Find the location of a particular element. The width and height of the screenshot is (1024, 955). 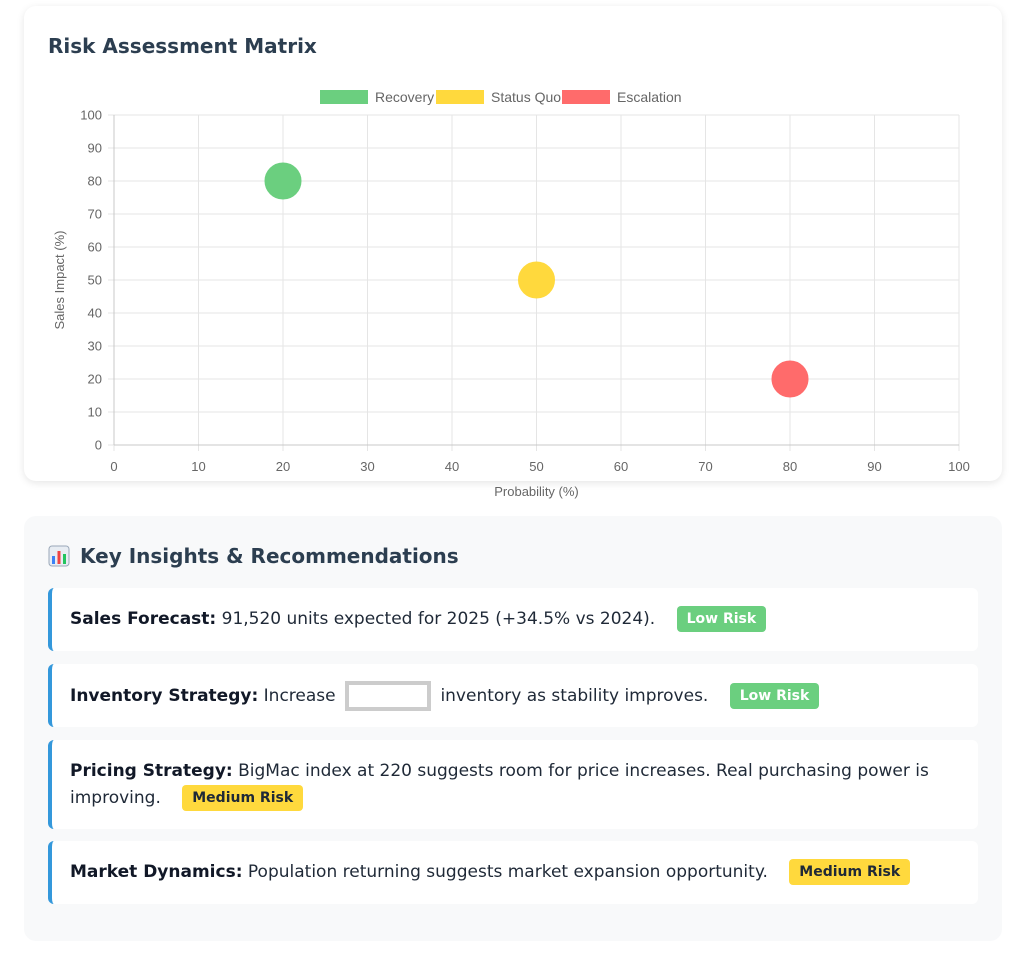

y-tick-label: 10 is located at coordinates (95, 412).